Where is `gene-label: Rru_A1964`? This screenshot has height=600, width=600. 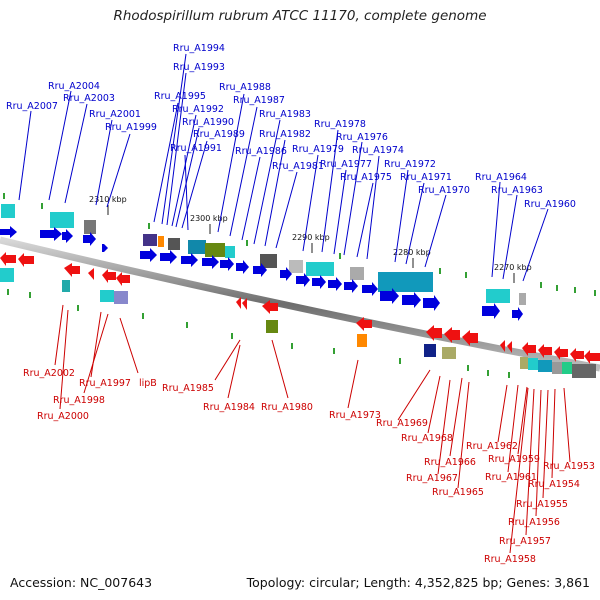
gene-label: Rru_A1964 is located at coordinates (501, 177).